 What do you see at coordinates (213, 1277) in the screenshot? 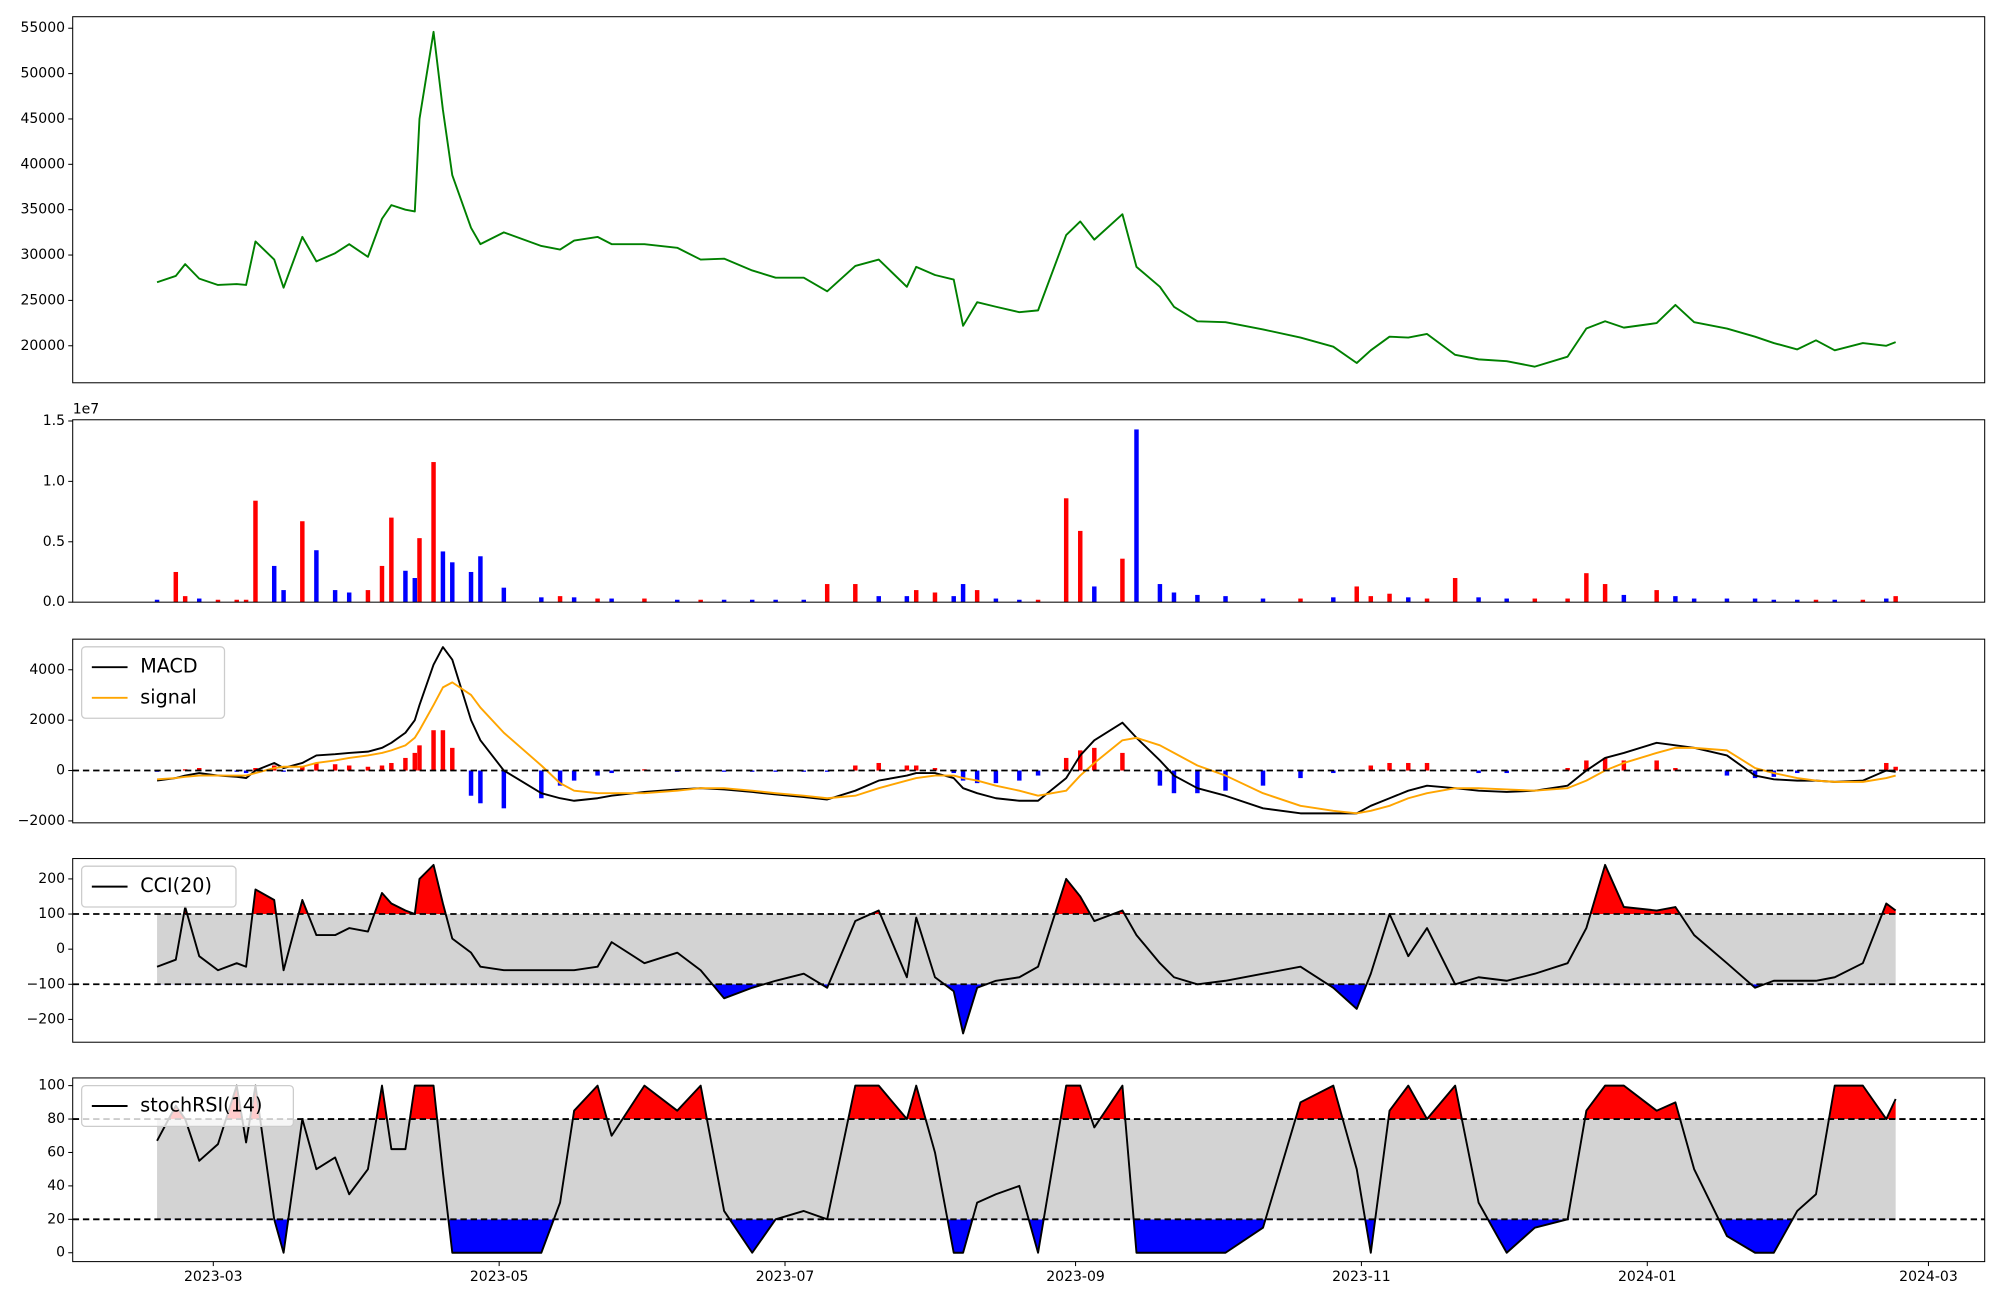
I see `x-tick-label: 2023-03` at bounding box center [213, 1277].